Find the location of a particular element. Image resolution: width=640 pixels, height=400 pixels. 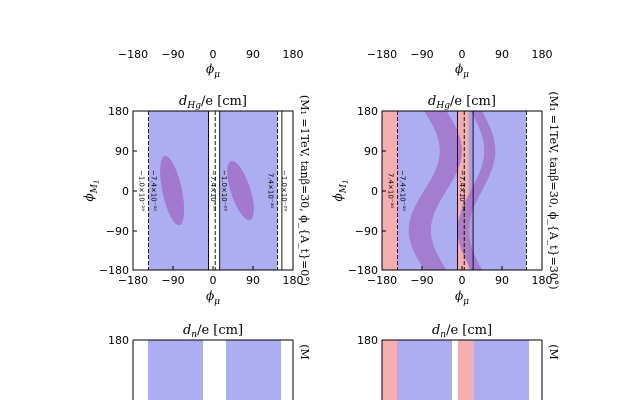

panel-3: 180 dn/e [cm] (M is located at coordinates (209, 361).